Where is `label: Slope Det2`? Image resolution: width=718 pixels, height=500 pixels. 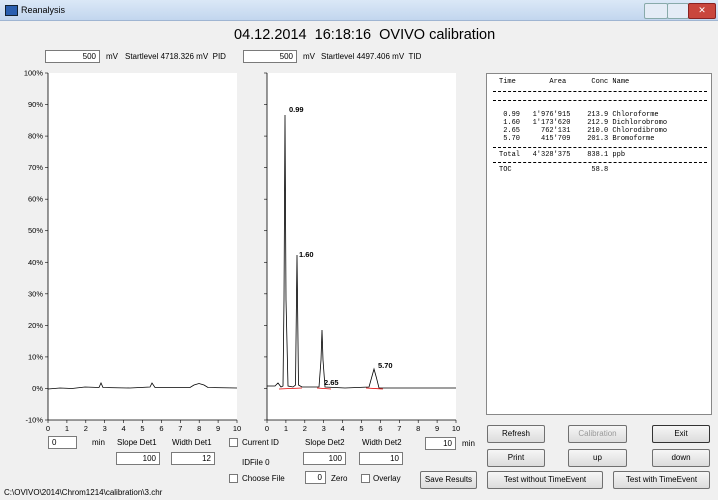 label: Slope Det2 is located at coordinates (325, 442).